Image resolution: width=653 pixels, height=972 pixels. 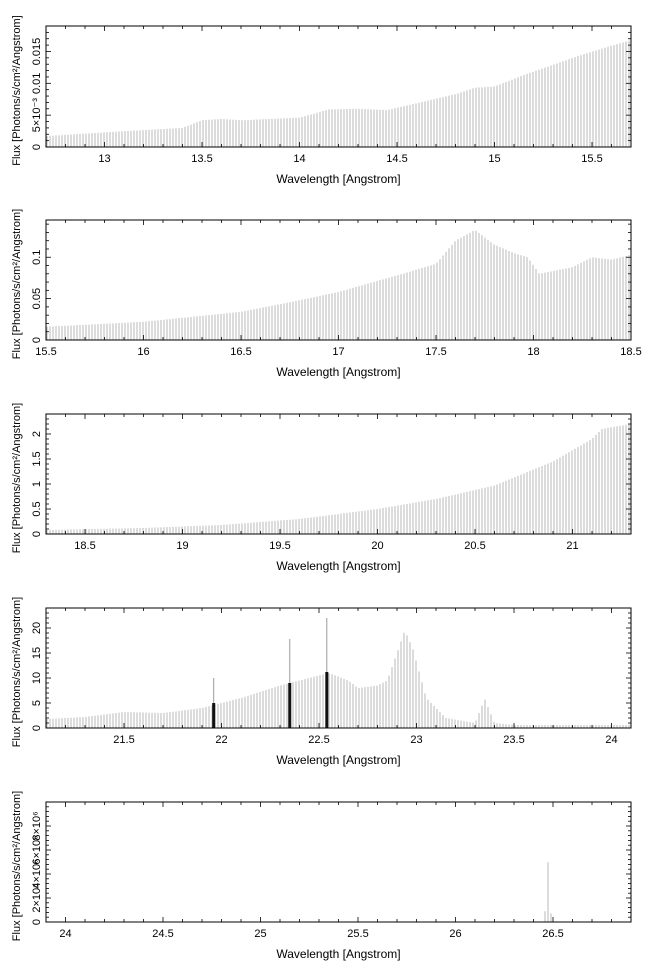 What do you see at coordinates (37, 678) in the screenshot?
I see `y-tick-label: 10` at bounding box center [37, 678].